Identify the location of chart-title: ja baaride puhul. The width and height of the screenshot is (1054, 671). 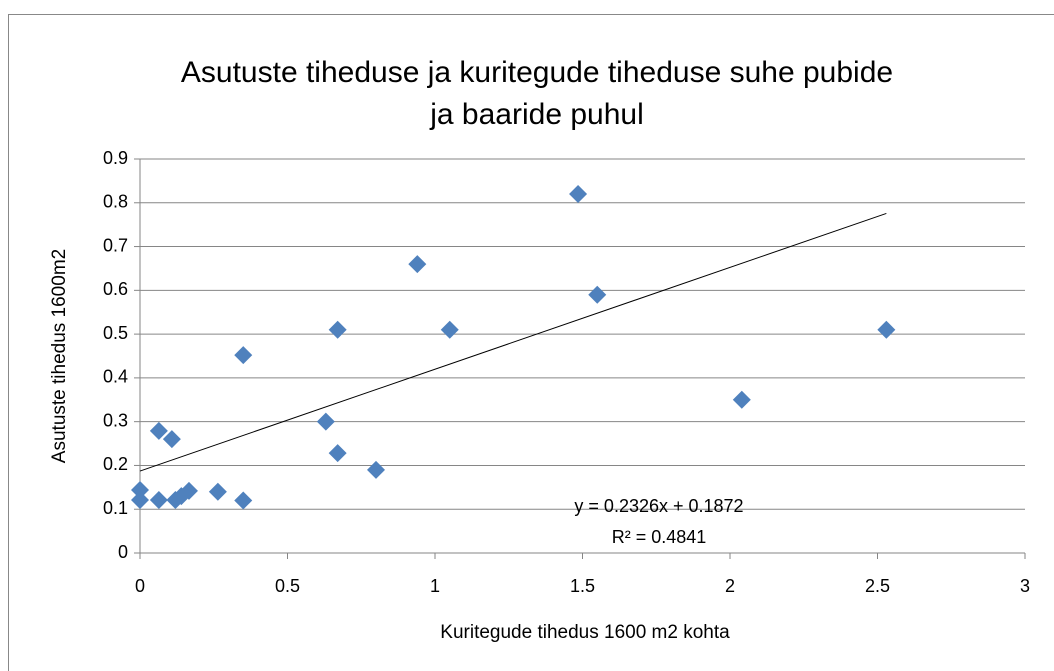
(536, 114).